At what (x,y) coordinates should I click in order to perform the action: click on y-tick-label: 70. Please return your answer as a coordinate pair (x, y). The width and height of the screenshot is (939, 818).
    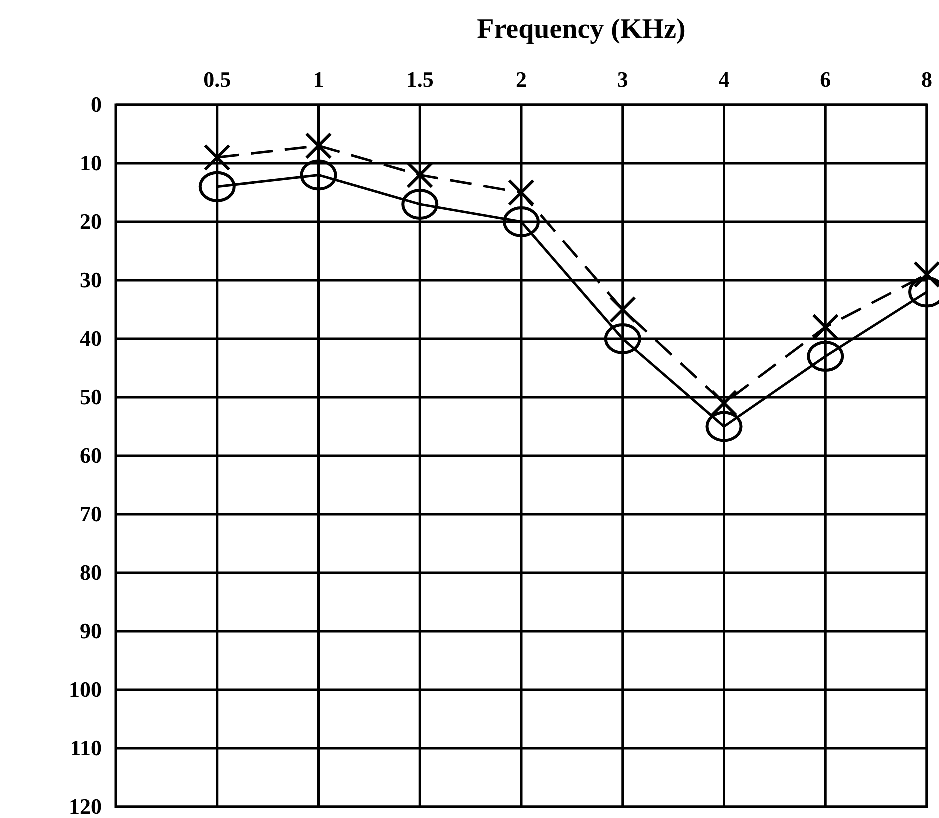
    Looking at the image, I should click on (91, 514).